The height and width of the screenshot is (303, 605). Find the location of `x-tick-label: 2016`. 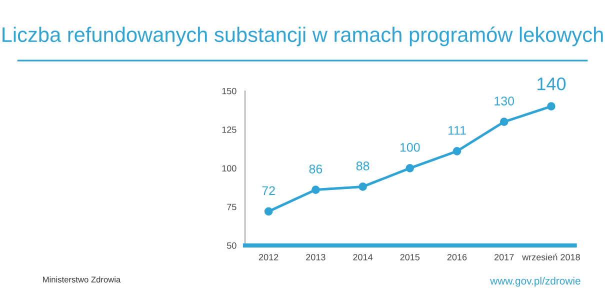

x-tick-label: 2016 is located at coordinates (457, 257).